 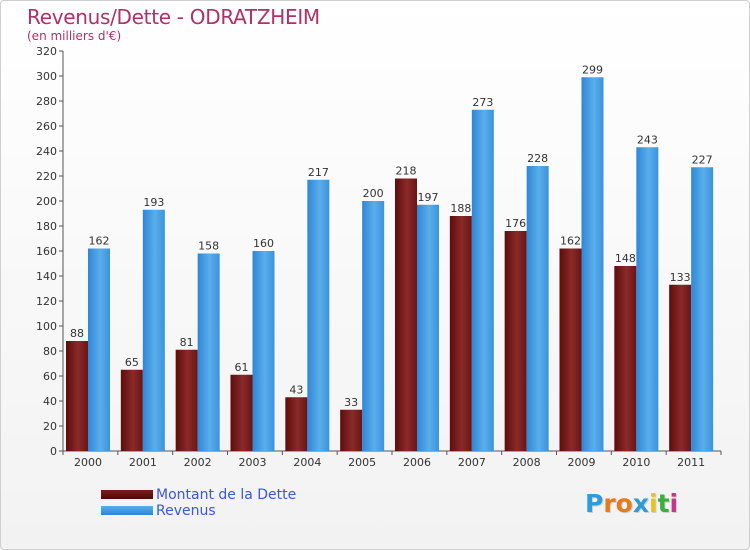 What do you see at coordinates (582, 462) in the screenshot?
I see `x-tick-label: 2009` at bounding box center [582, 462].